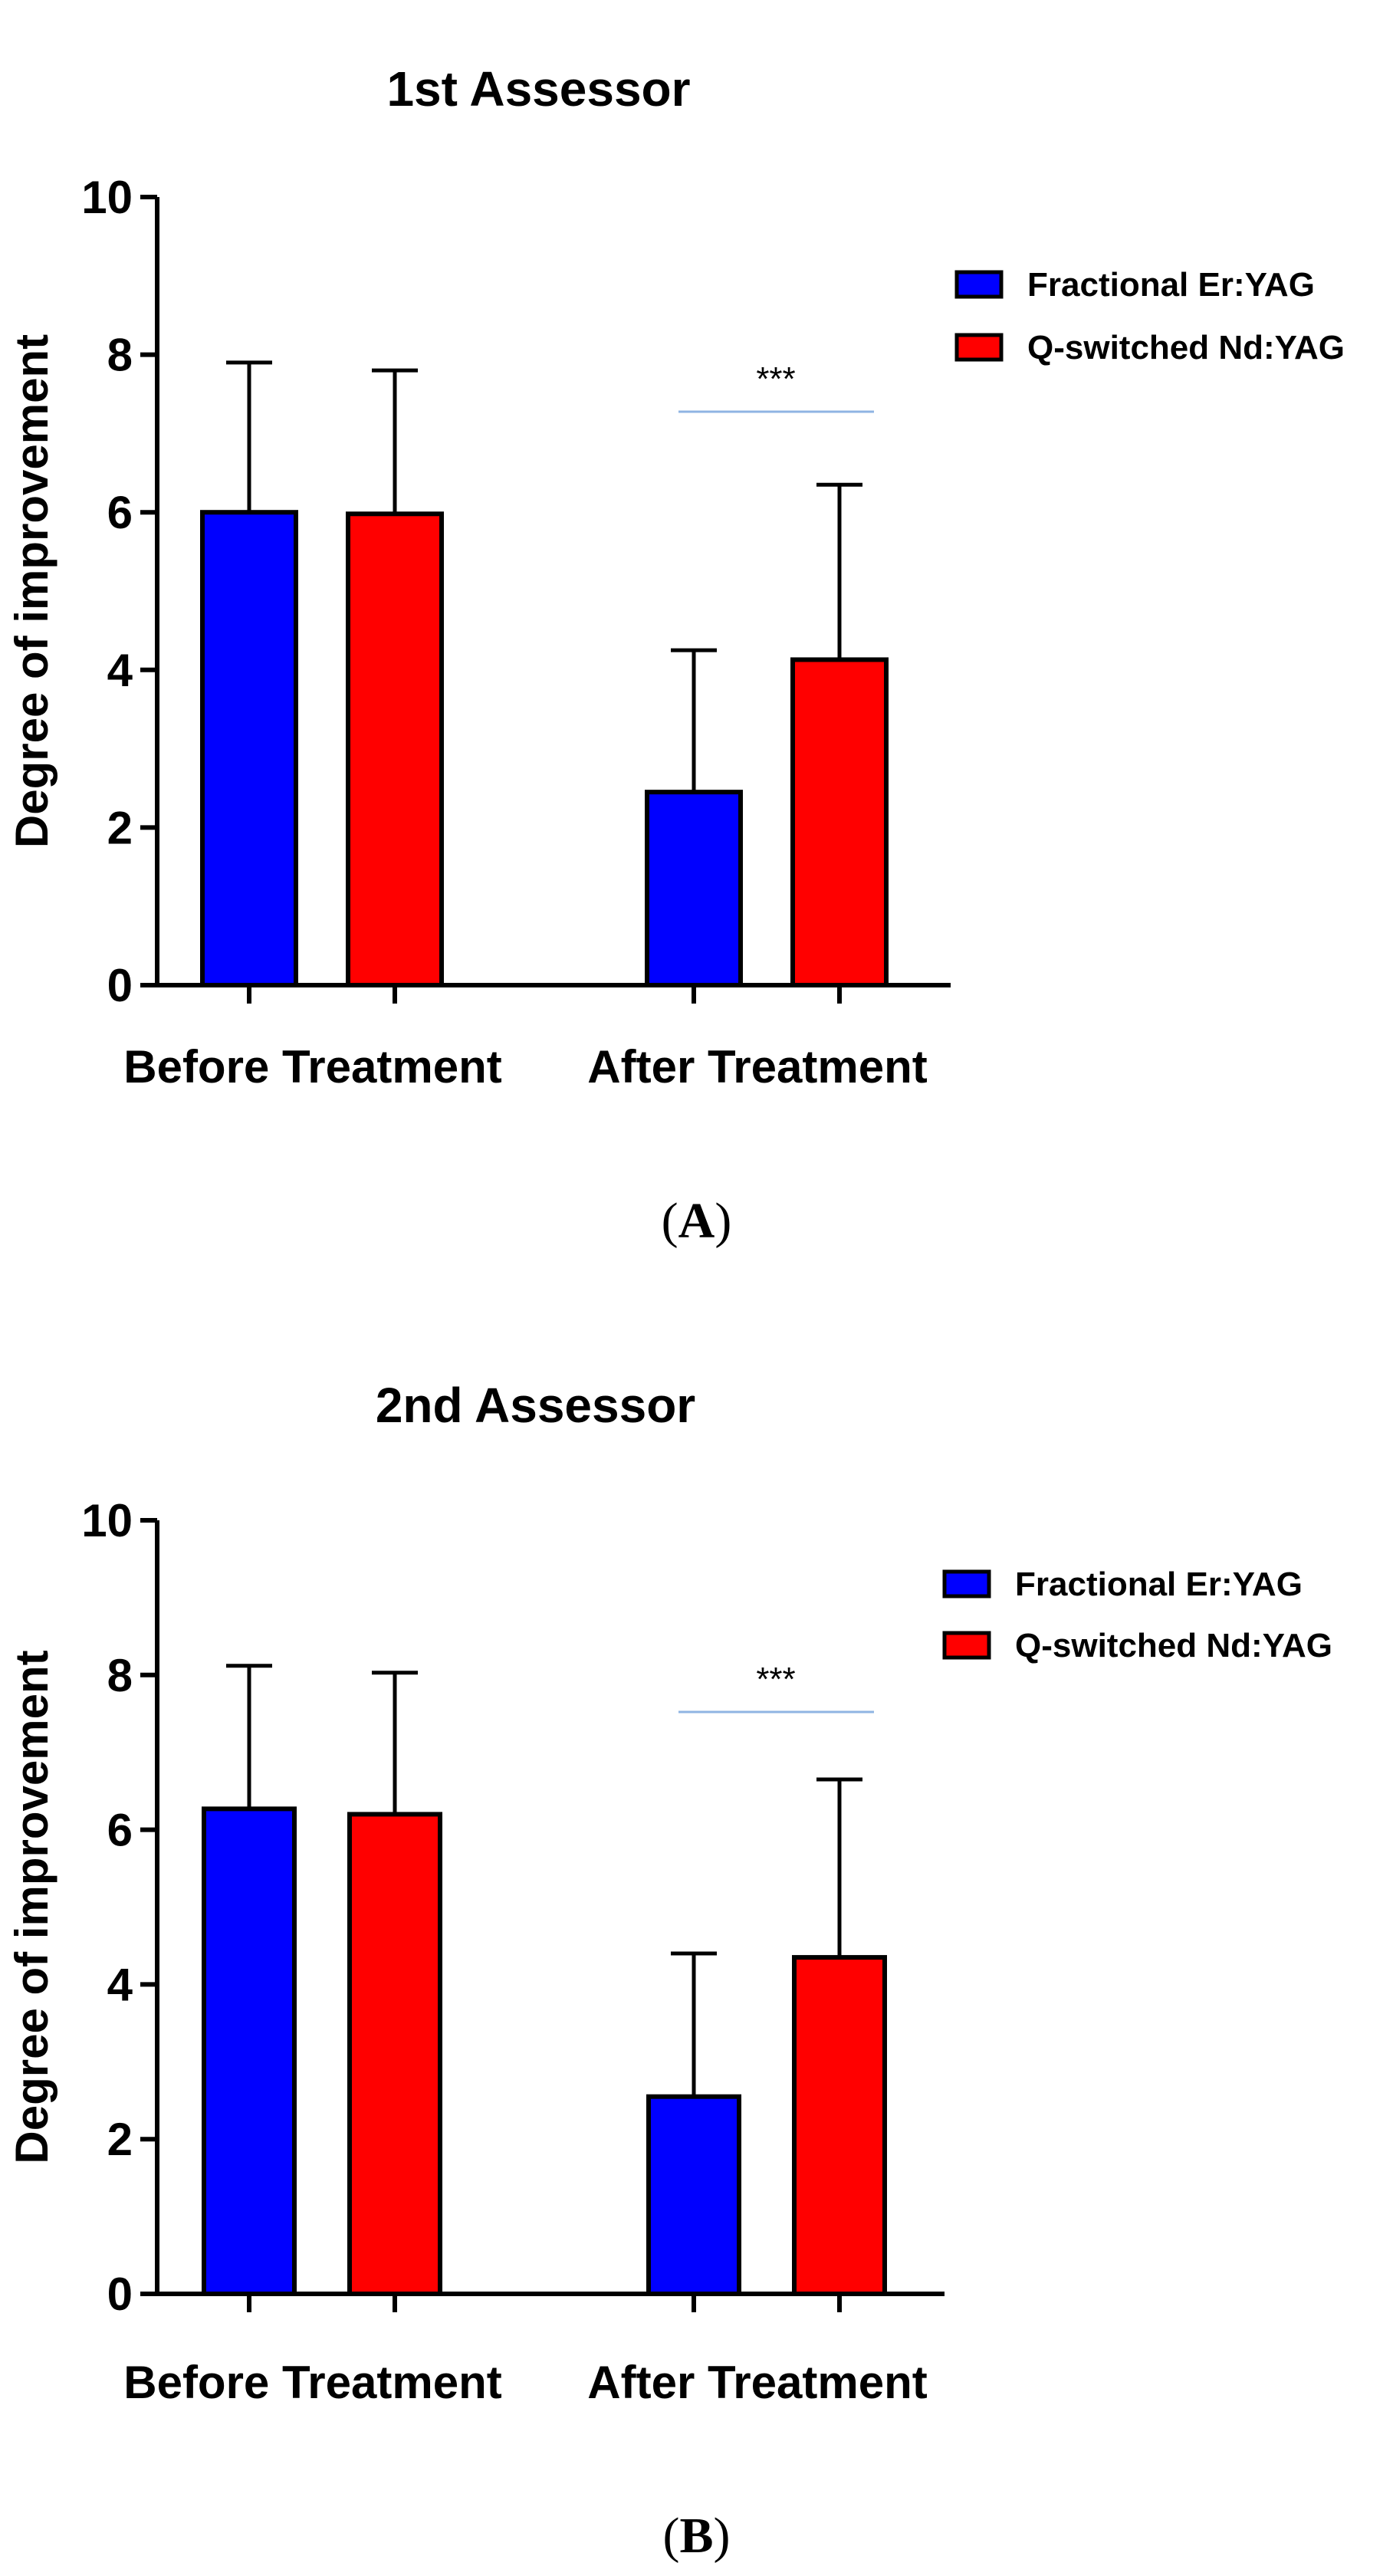 Image resolution: width=1393 pixels, height=2576 pixels. Describe the element at coordinates (696, 2536) in the screenshot. I see `panel-label-b: (B)` at that location.